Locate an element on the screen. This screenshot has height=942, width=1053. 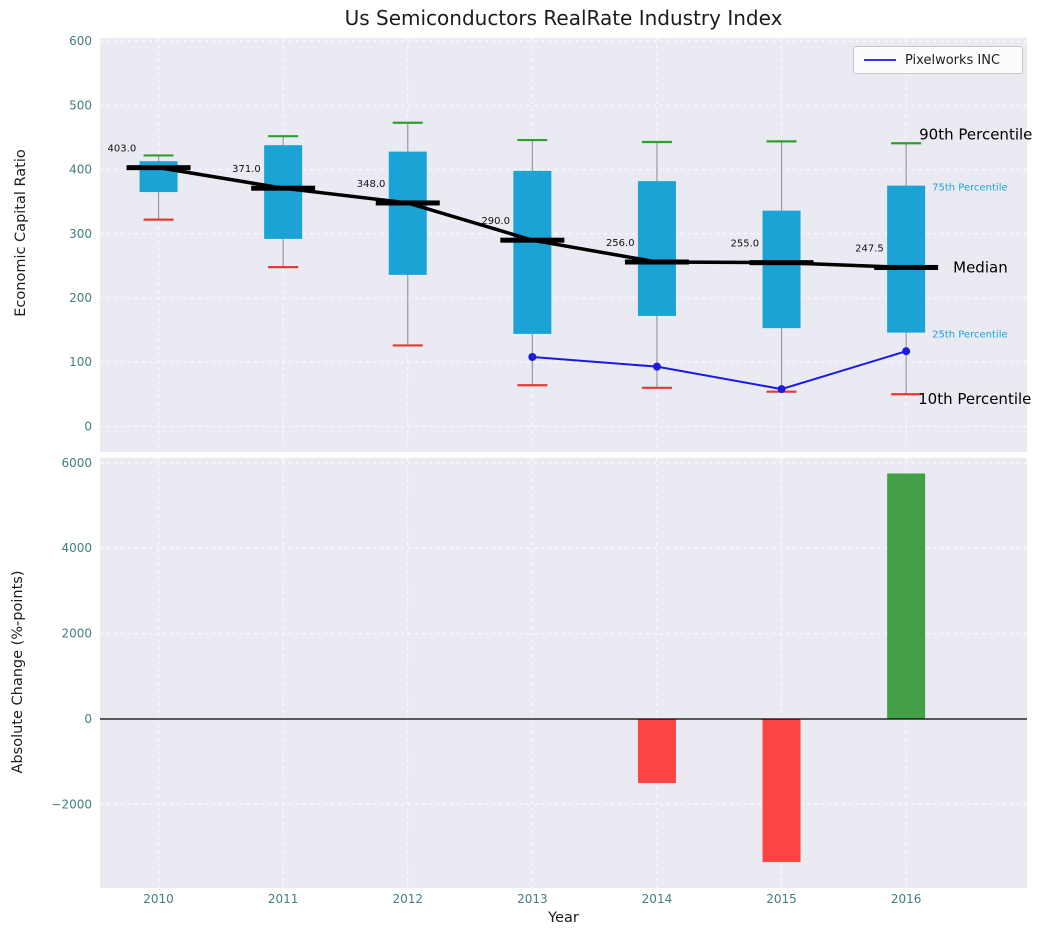
legend-line-sample is located at coordinates (880, 60).